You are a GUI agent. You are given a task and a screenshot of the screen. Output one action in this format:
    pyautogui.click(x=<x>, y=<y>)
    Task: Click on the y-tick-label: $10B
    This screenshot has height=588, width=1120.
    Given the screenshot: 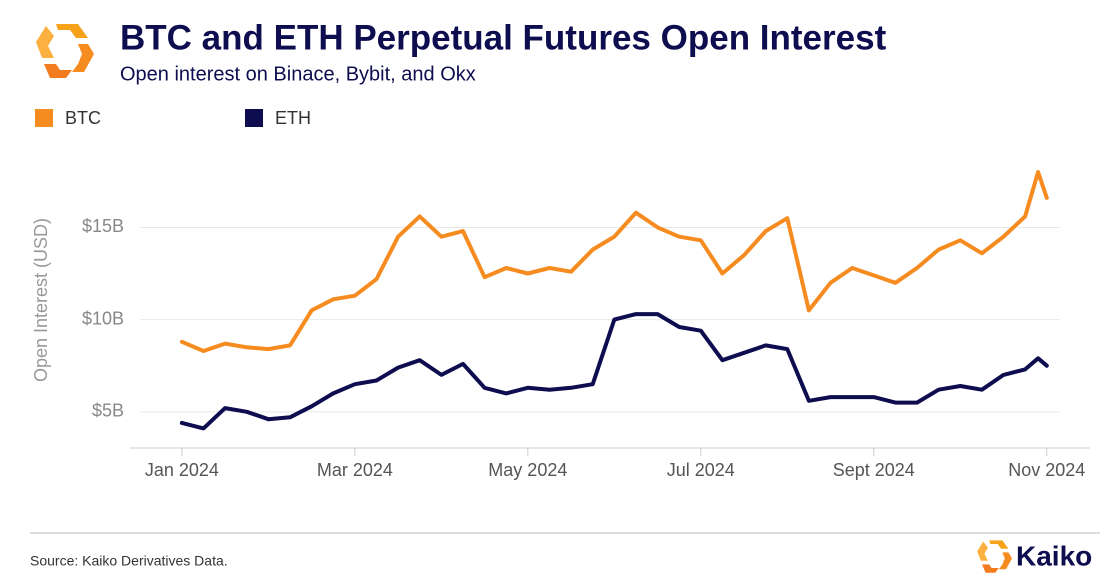 What is the action you would take?
    pyautogui.click(x=103, y=318)
    